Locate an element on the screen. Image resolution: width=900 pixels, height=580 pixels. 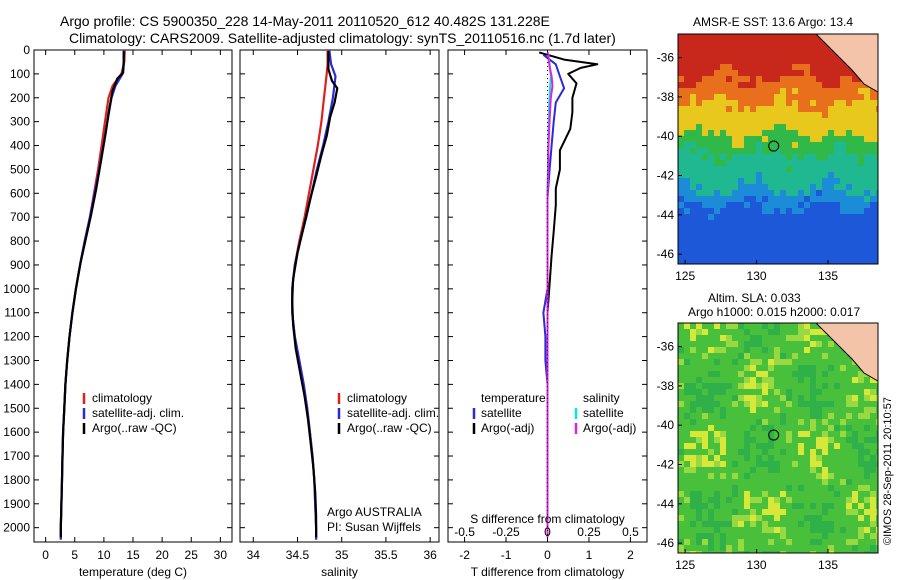
y-tick-label: 1300 is located at coordinates (16, 360).